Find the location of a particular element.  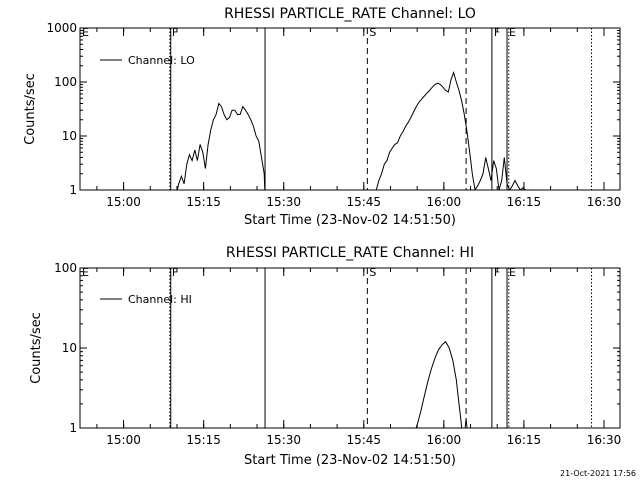

chart-title: RHESSI PARTICLE_RATE Channel: LO is located at coordinates (350, 14).